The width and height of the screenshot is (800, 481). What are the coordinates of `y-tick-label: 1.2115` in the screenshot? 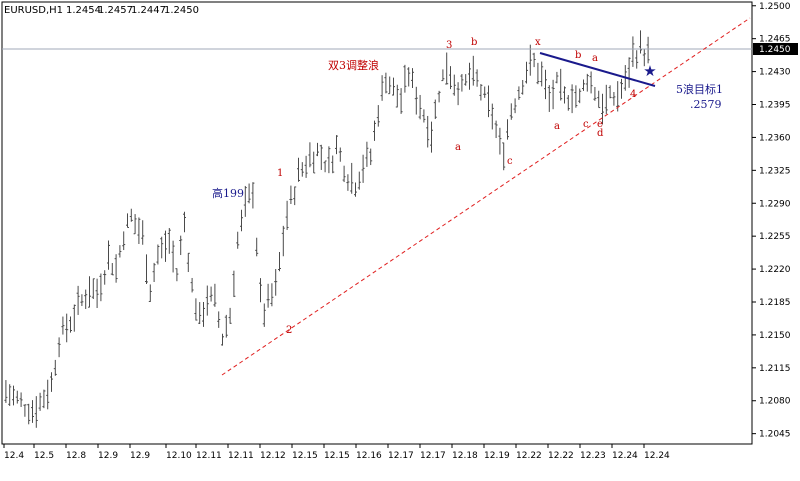 It's located at (775, 369).